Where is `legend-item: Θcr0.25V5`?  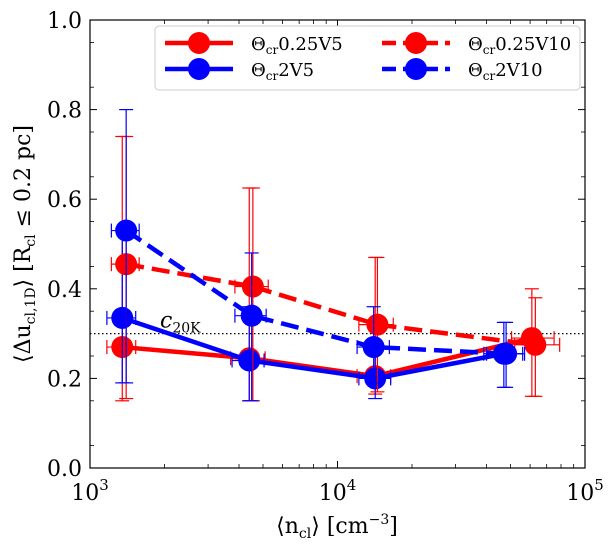 legend-item: Θcr0.25V5 is located at coordinates (254, 44).